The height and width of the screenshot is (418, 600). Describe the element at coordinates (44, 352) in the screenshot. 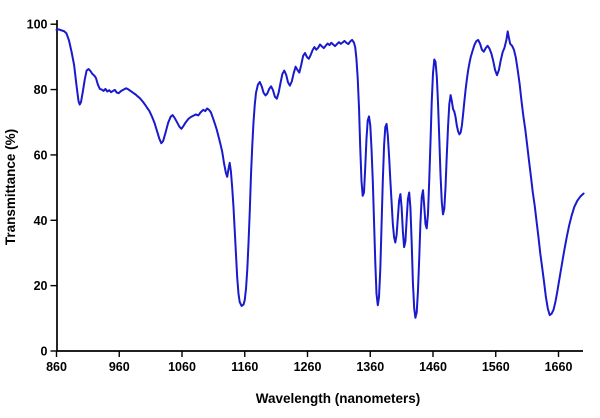

I see `y-tick-label: 0` at that location.